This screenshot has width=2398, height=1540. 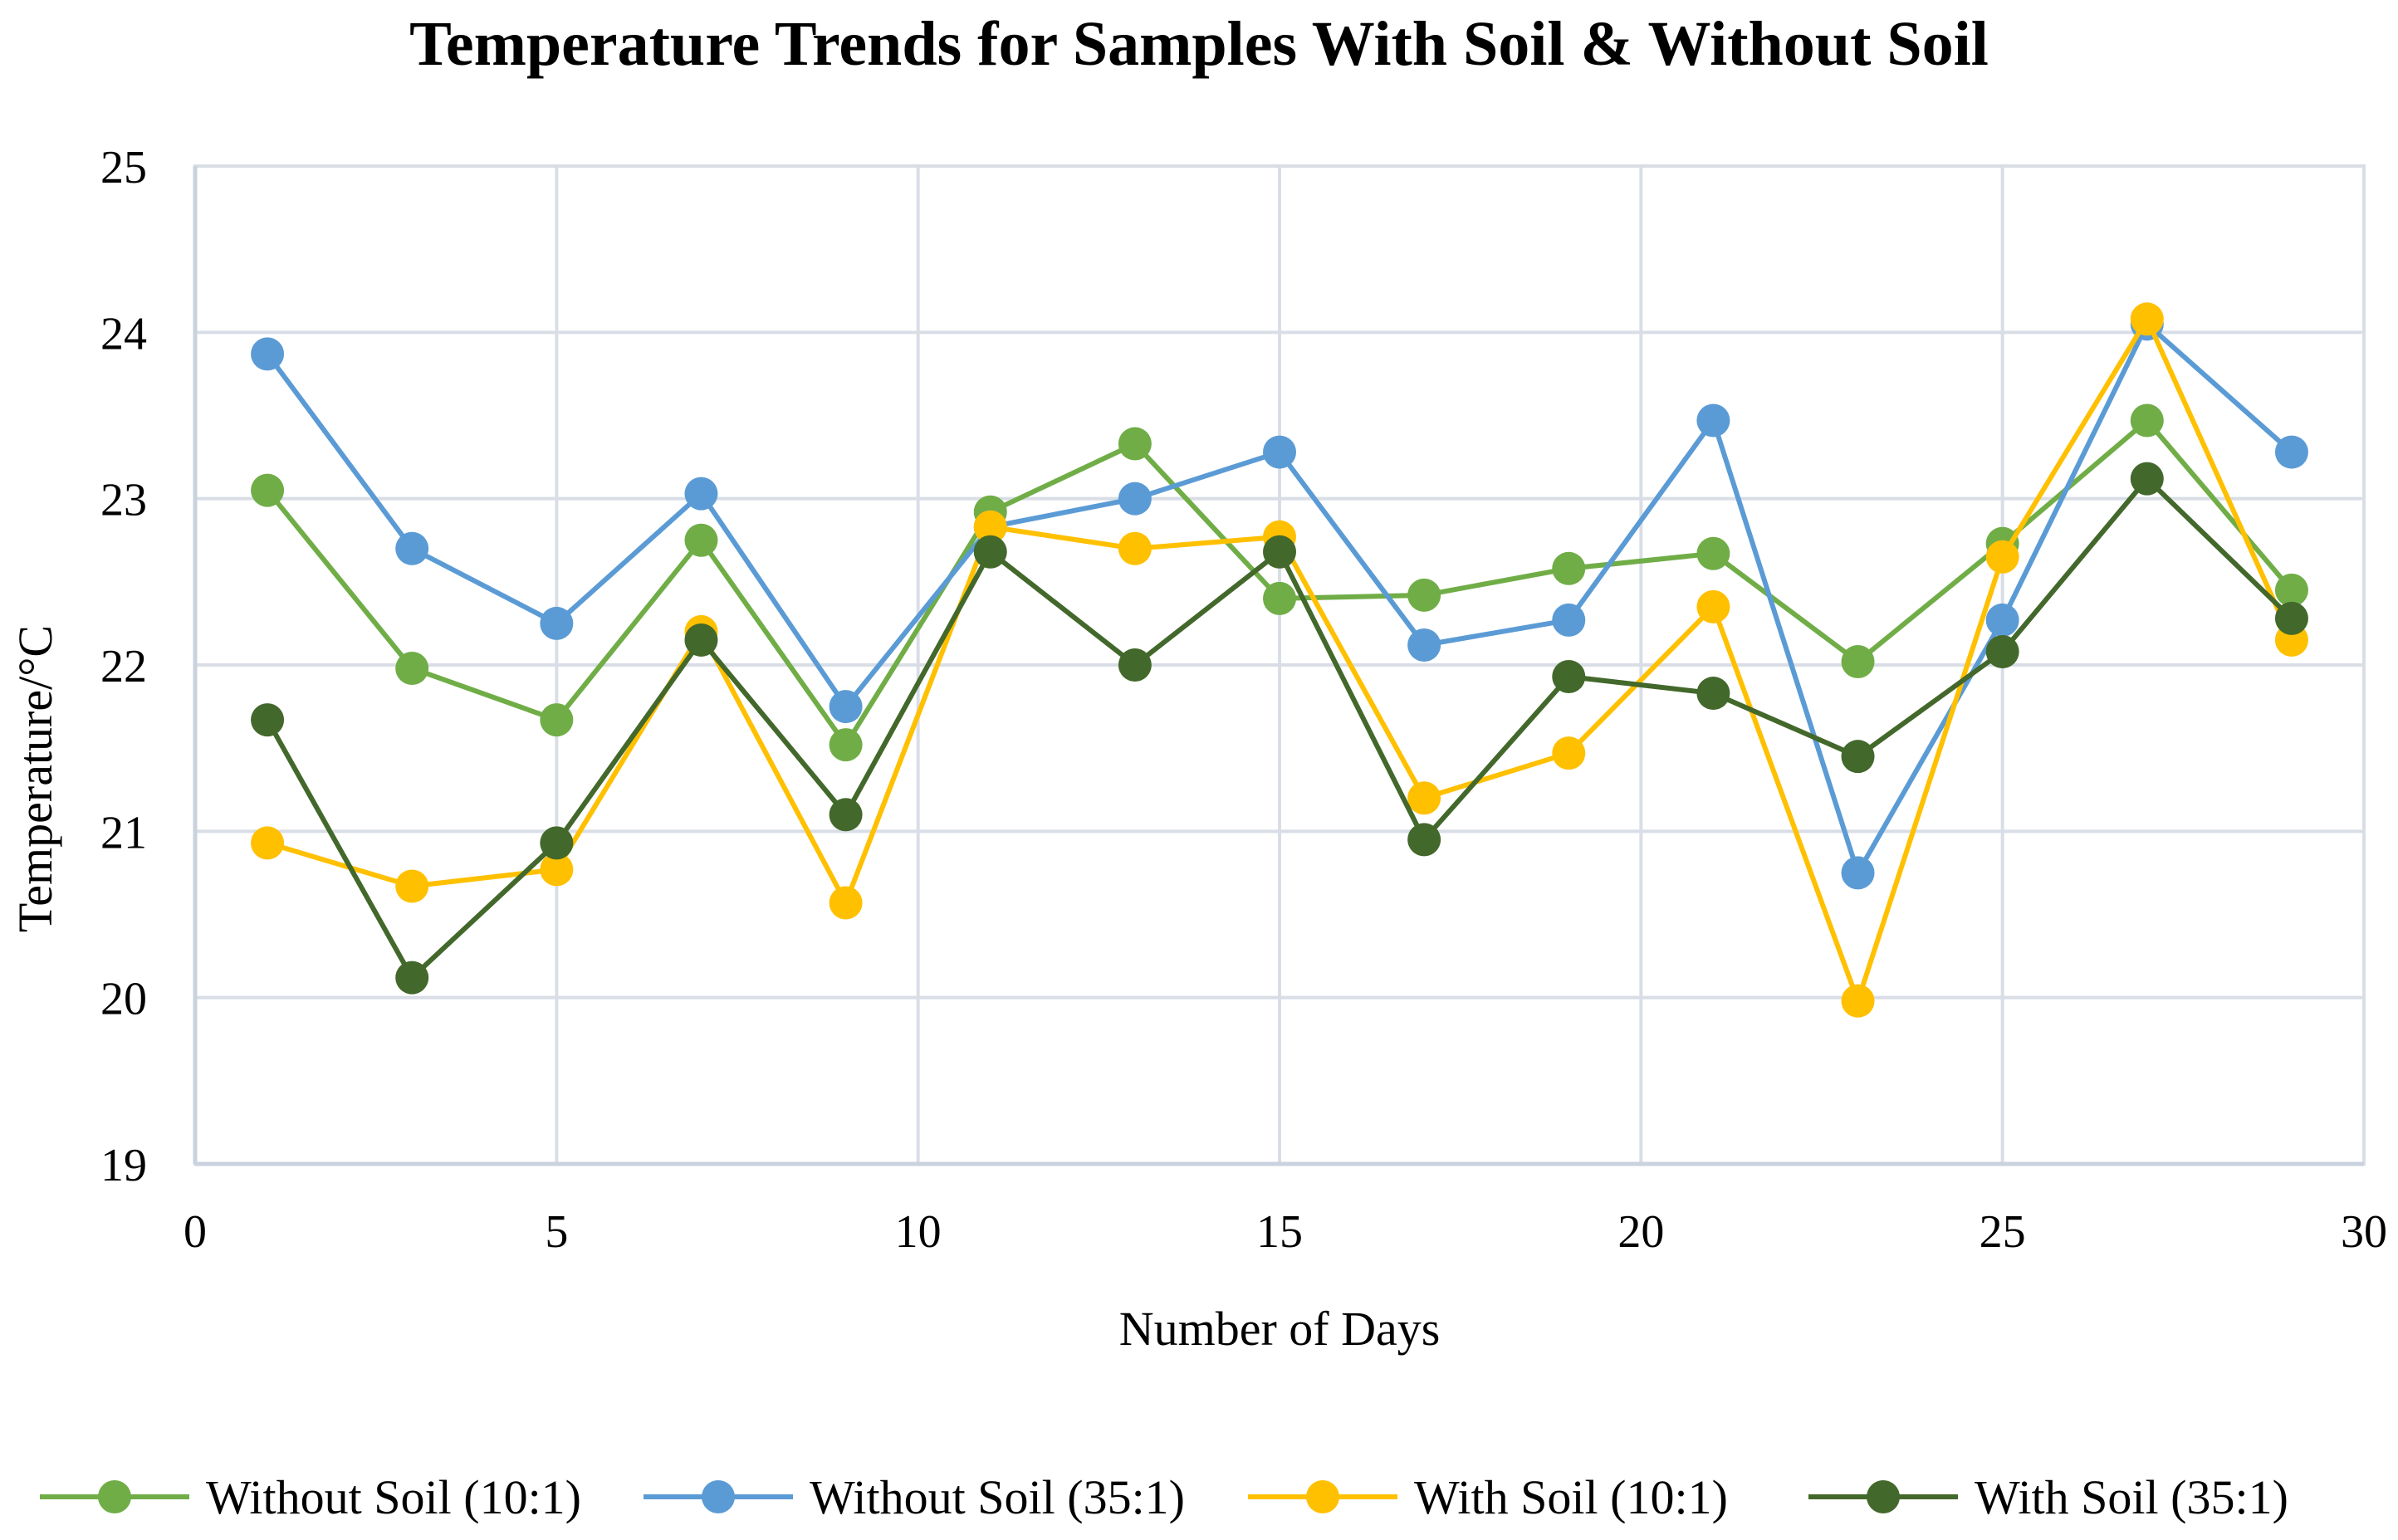 What do you see at coordinates (123, 833) in the screenshot?
I see `y-tick-label-21: 21` at bounding box center [123, 833].